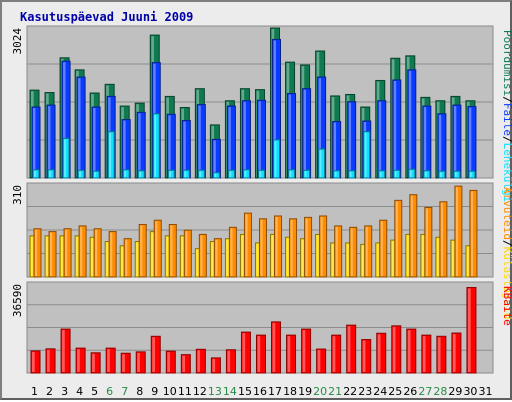 The width and height of the screenshot is (512, 402). Describe the element at coordinates (275, 391) in the screenshot. I see `x-tick-label: 17` at that location.